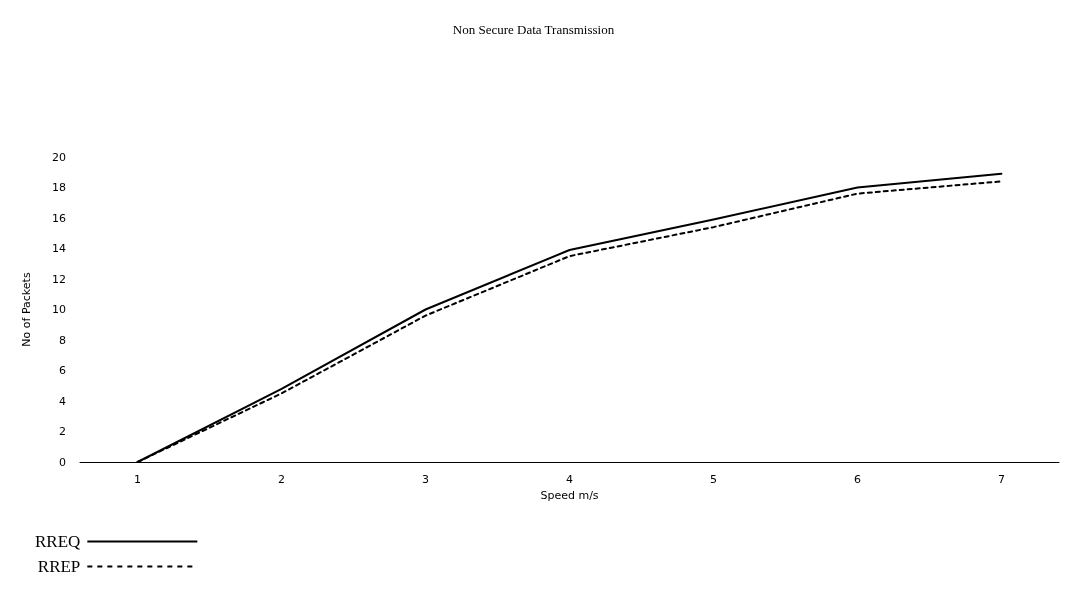 This screenshot has height=590, width=1067. What do you see at coordinates (62, 462) in the screenshot?
I see `y-tick-label: 0` at bounding box center [62, 462].